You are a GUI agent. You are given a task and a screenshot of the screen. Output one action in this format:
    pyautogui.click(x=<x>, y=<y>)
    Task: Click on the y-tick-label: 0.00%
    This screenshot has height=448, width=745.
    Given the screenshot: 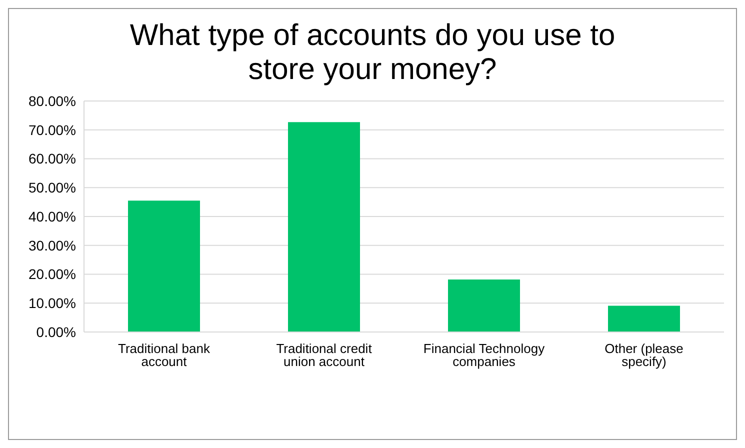 What is the action you would take?
    pyautogui.click(x=56, y=332)
    